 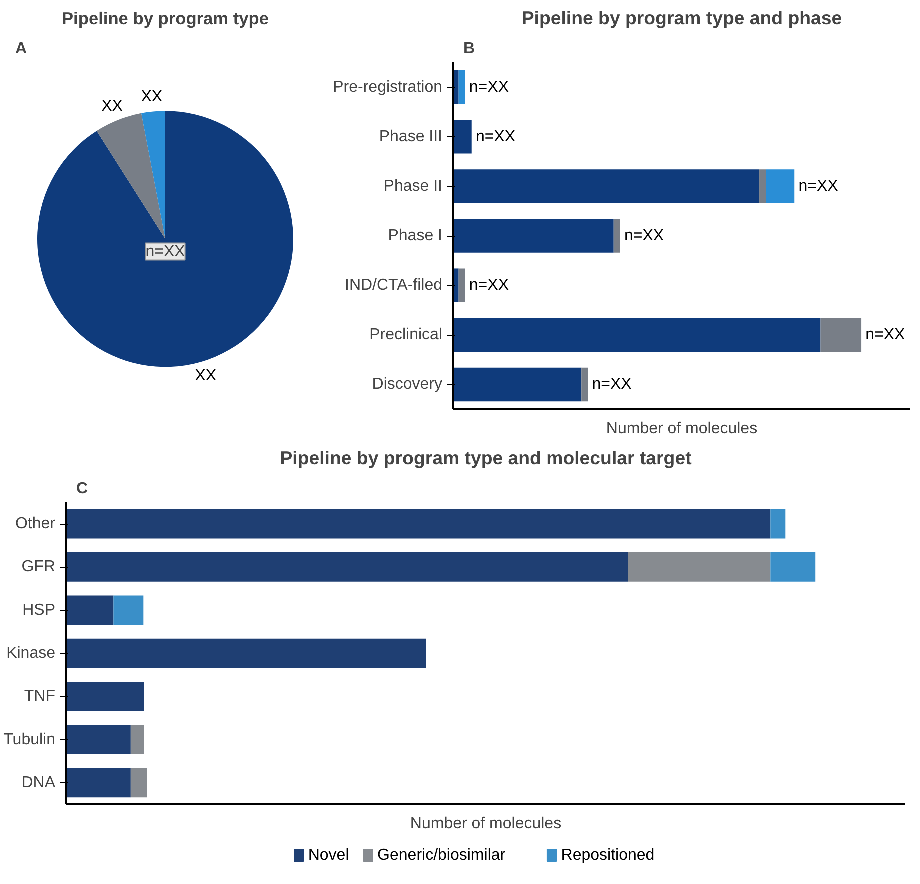 What do you see at coordinates (470, 49) in the screenshot?
I see `text: B` at bounding box center [470, 49].